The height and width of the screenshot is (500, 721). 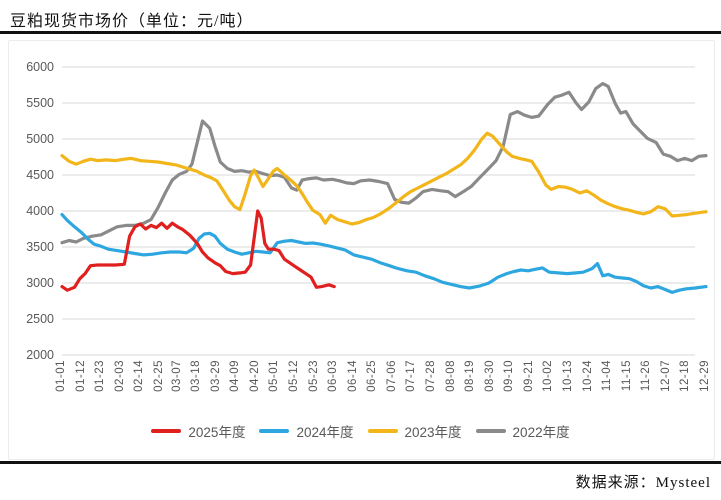 What do you see at coordinates (274, 376) in the screenshot?
I see `x-axis-tick-label: 05-01` at bounding box center [274, 376].